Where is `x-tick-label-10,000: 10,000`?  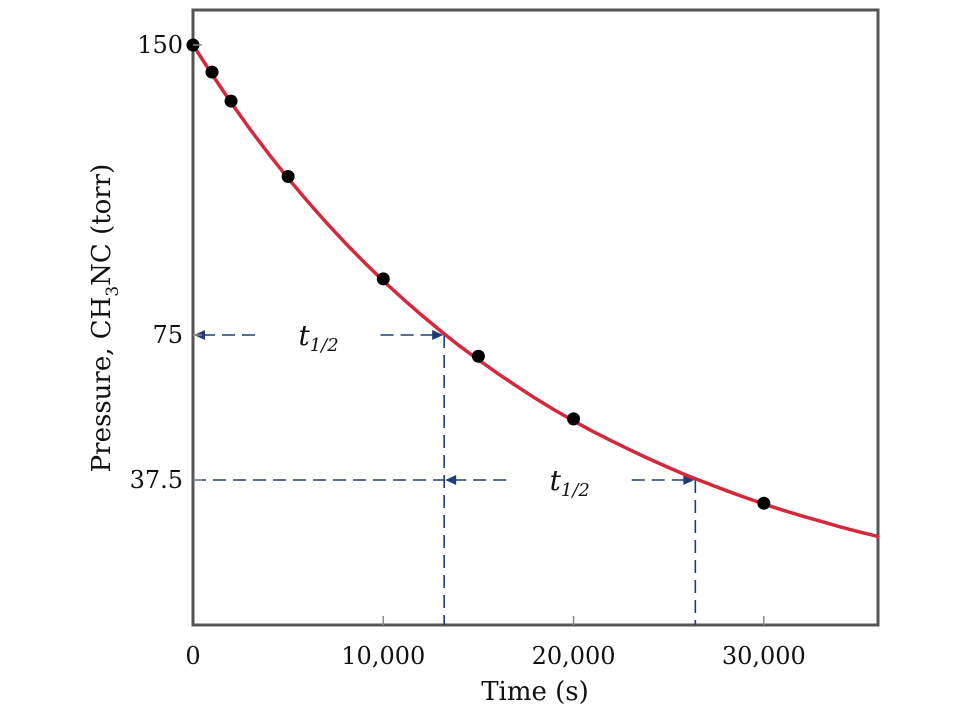
x-tick-label-10,000: 10,000 is located at coordinates (383, 656).